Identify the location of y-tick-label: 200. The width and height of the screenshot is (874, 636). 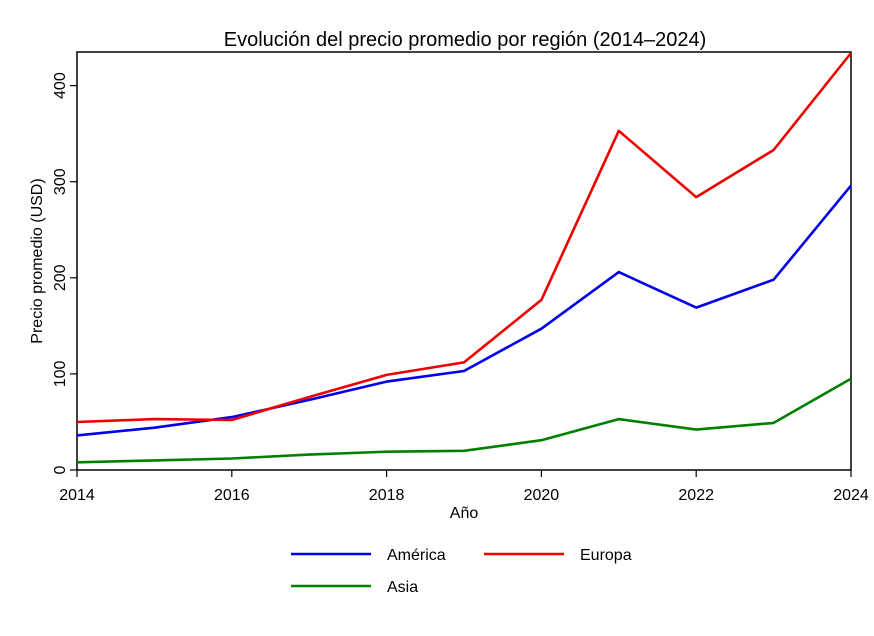
(60, 277).